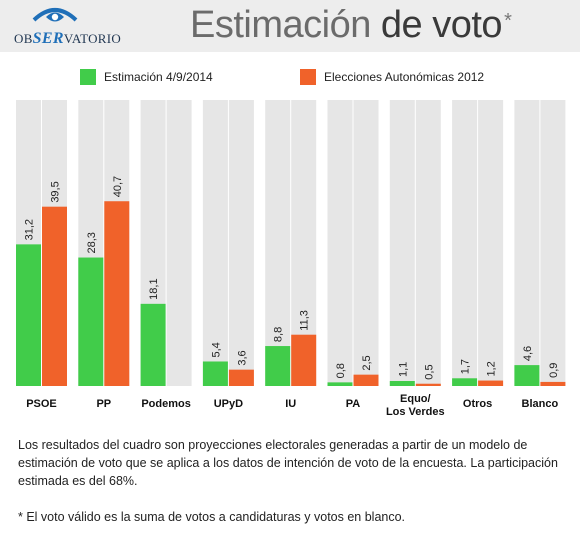 The image size is (580, 544). I want to click on legend-item-series-2: Elecciones Autonómicas 2012, so click(392, 77).